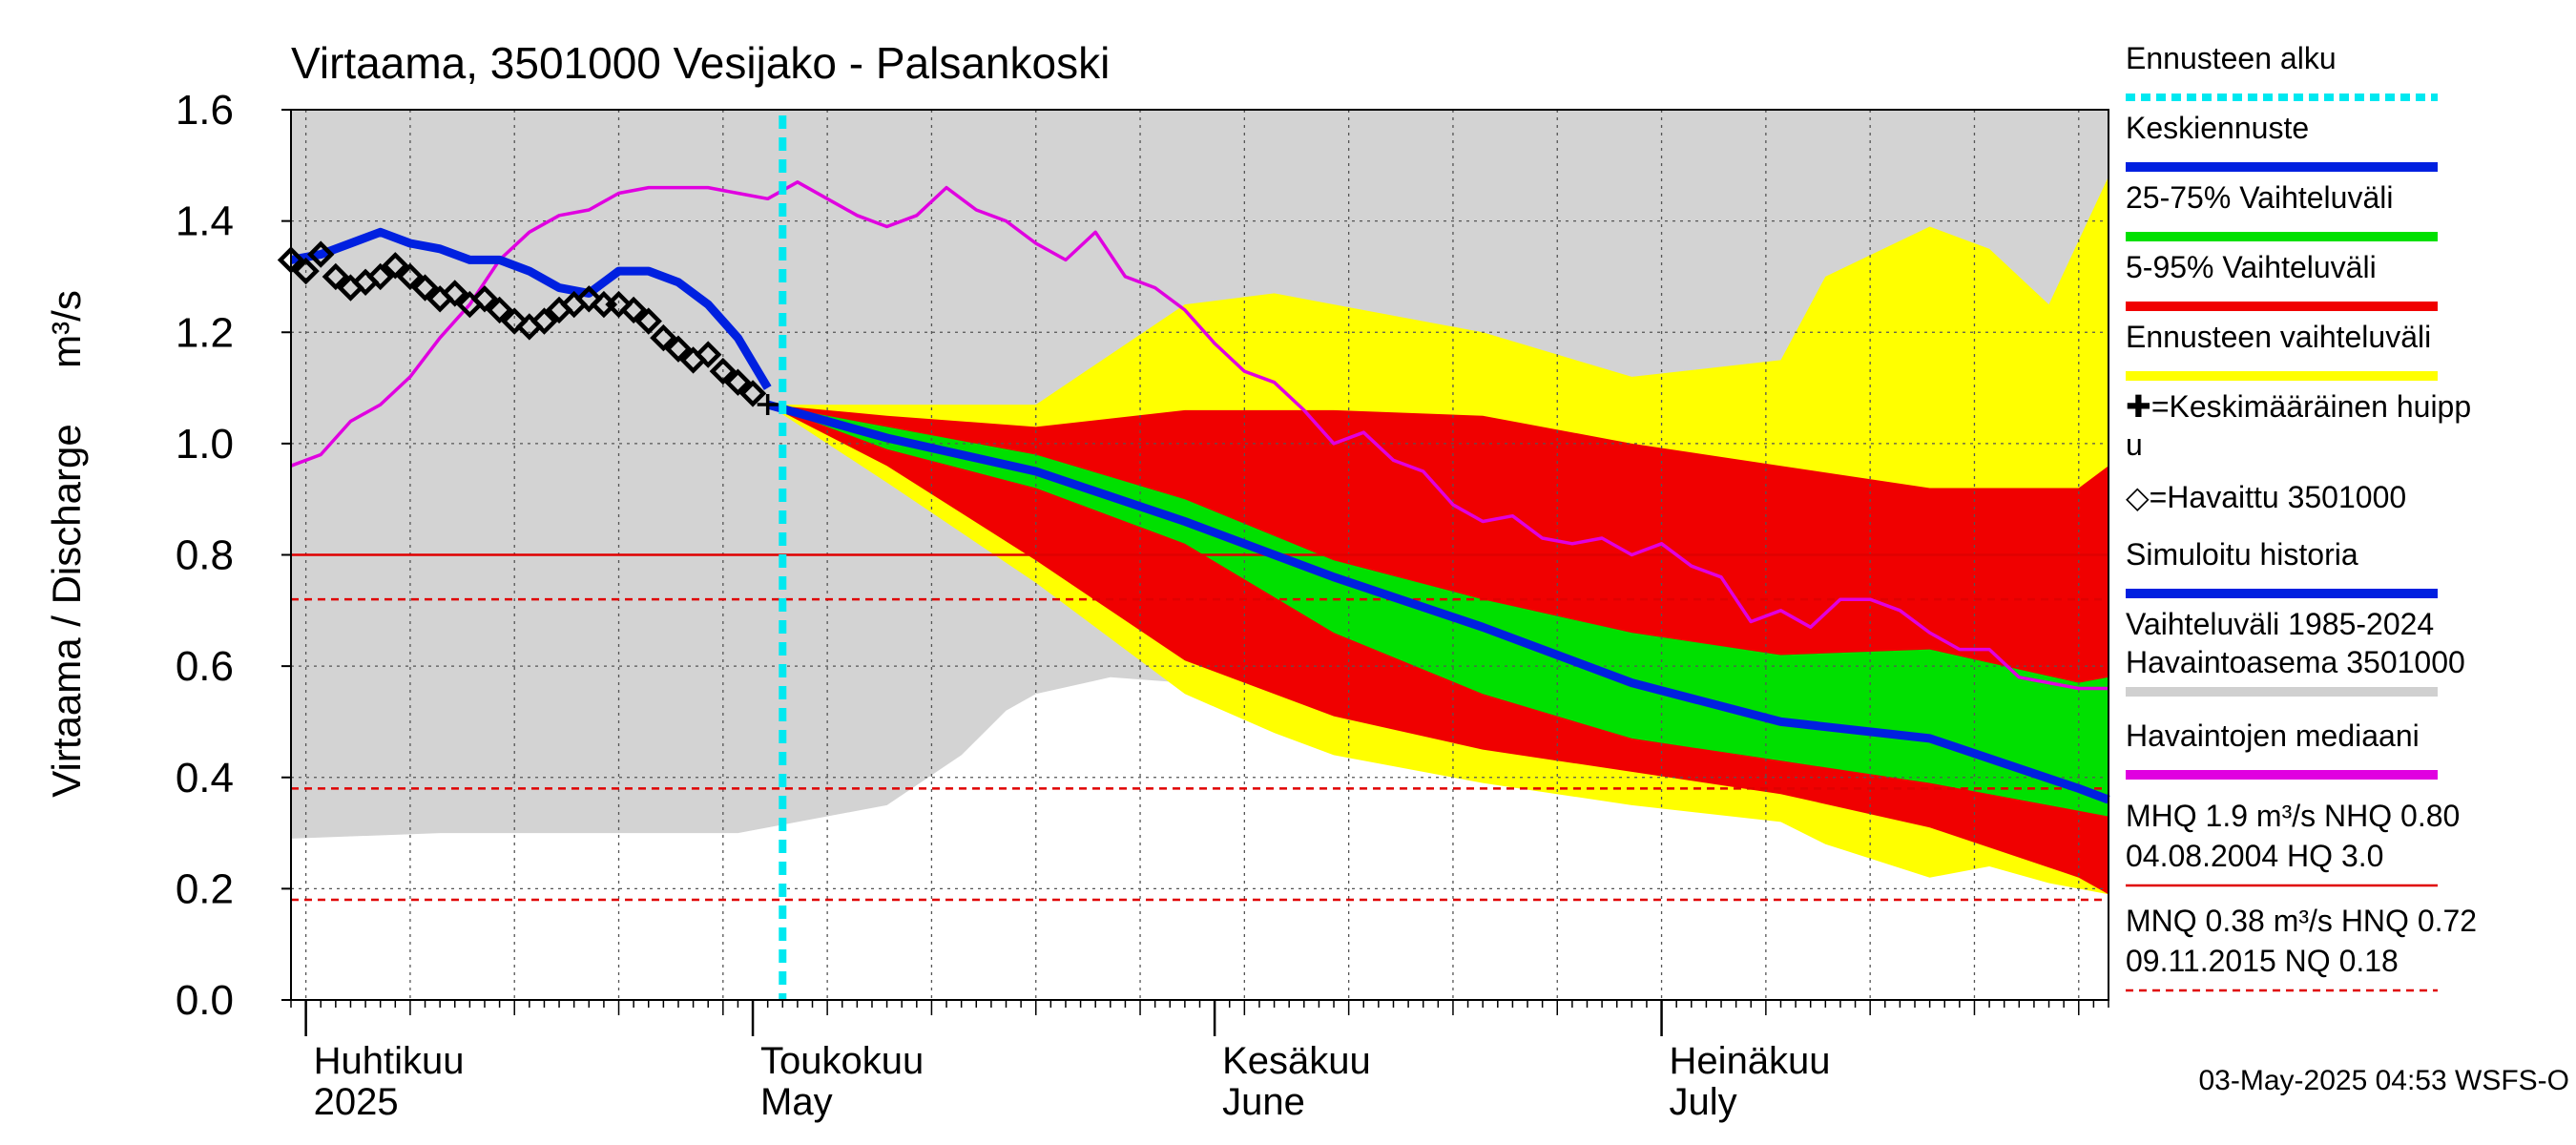 The image size is (2576, 1145). What do you see at coordinates (768, 405) in the screenshot?
I see `mean-peak-marker` at bounding box center [768, 405].